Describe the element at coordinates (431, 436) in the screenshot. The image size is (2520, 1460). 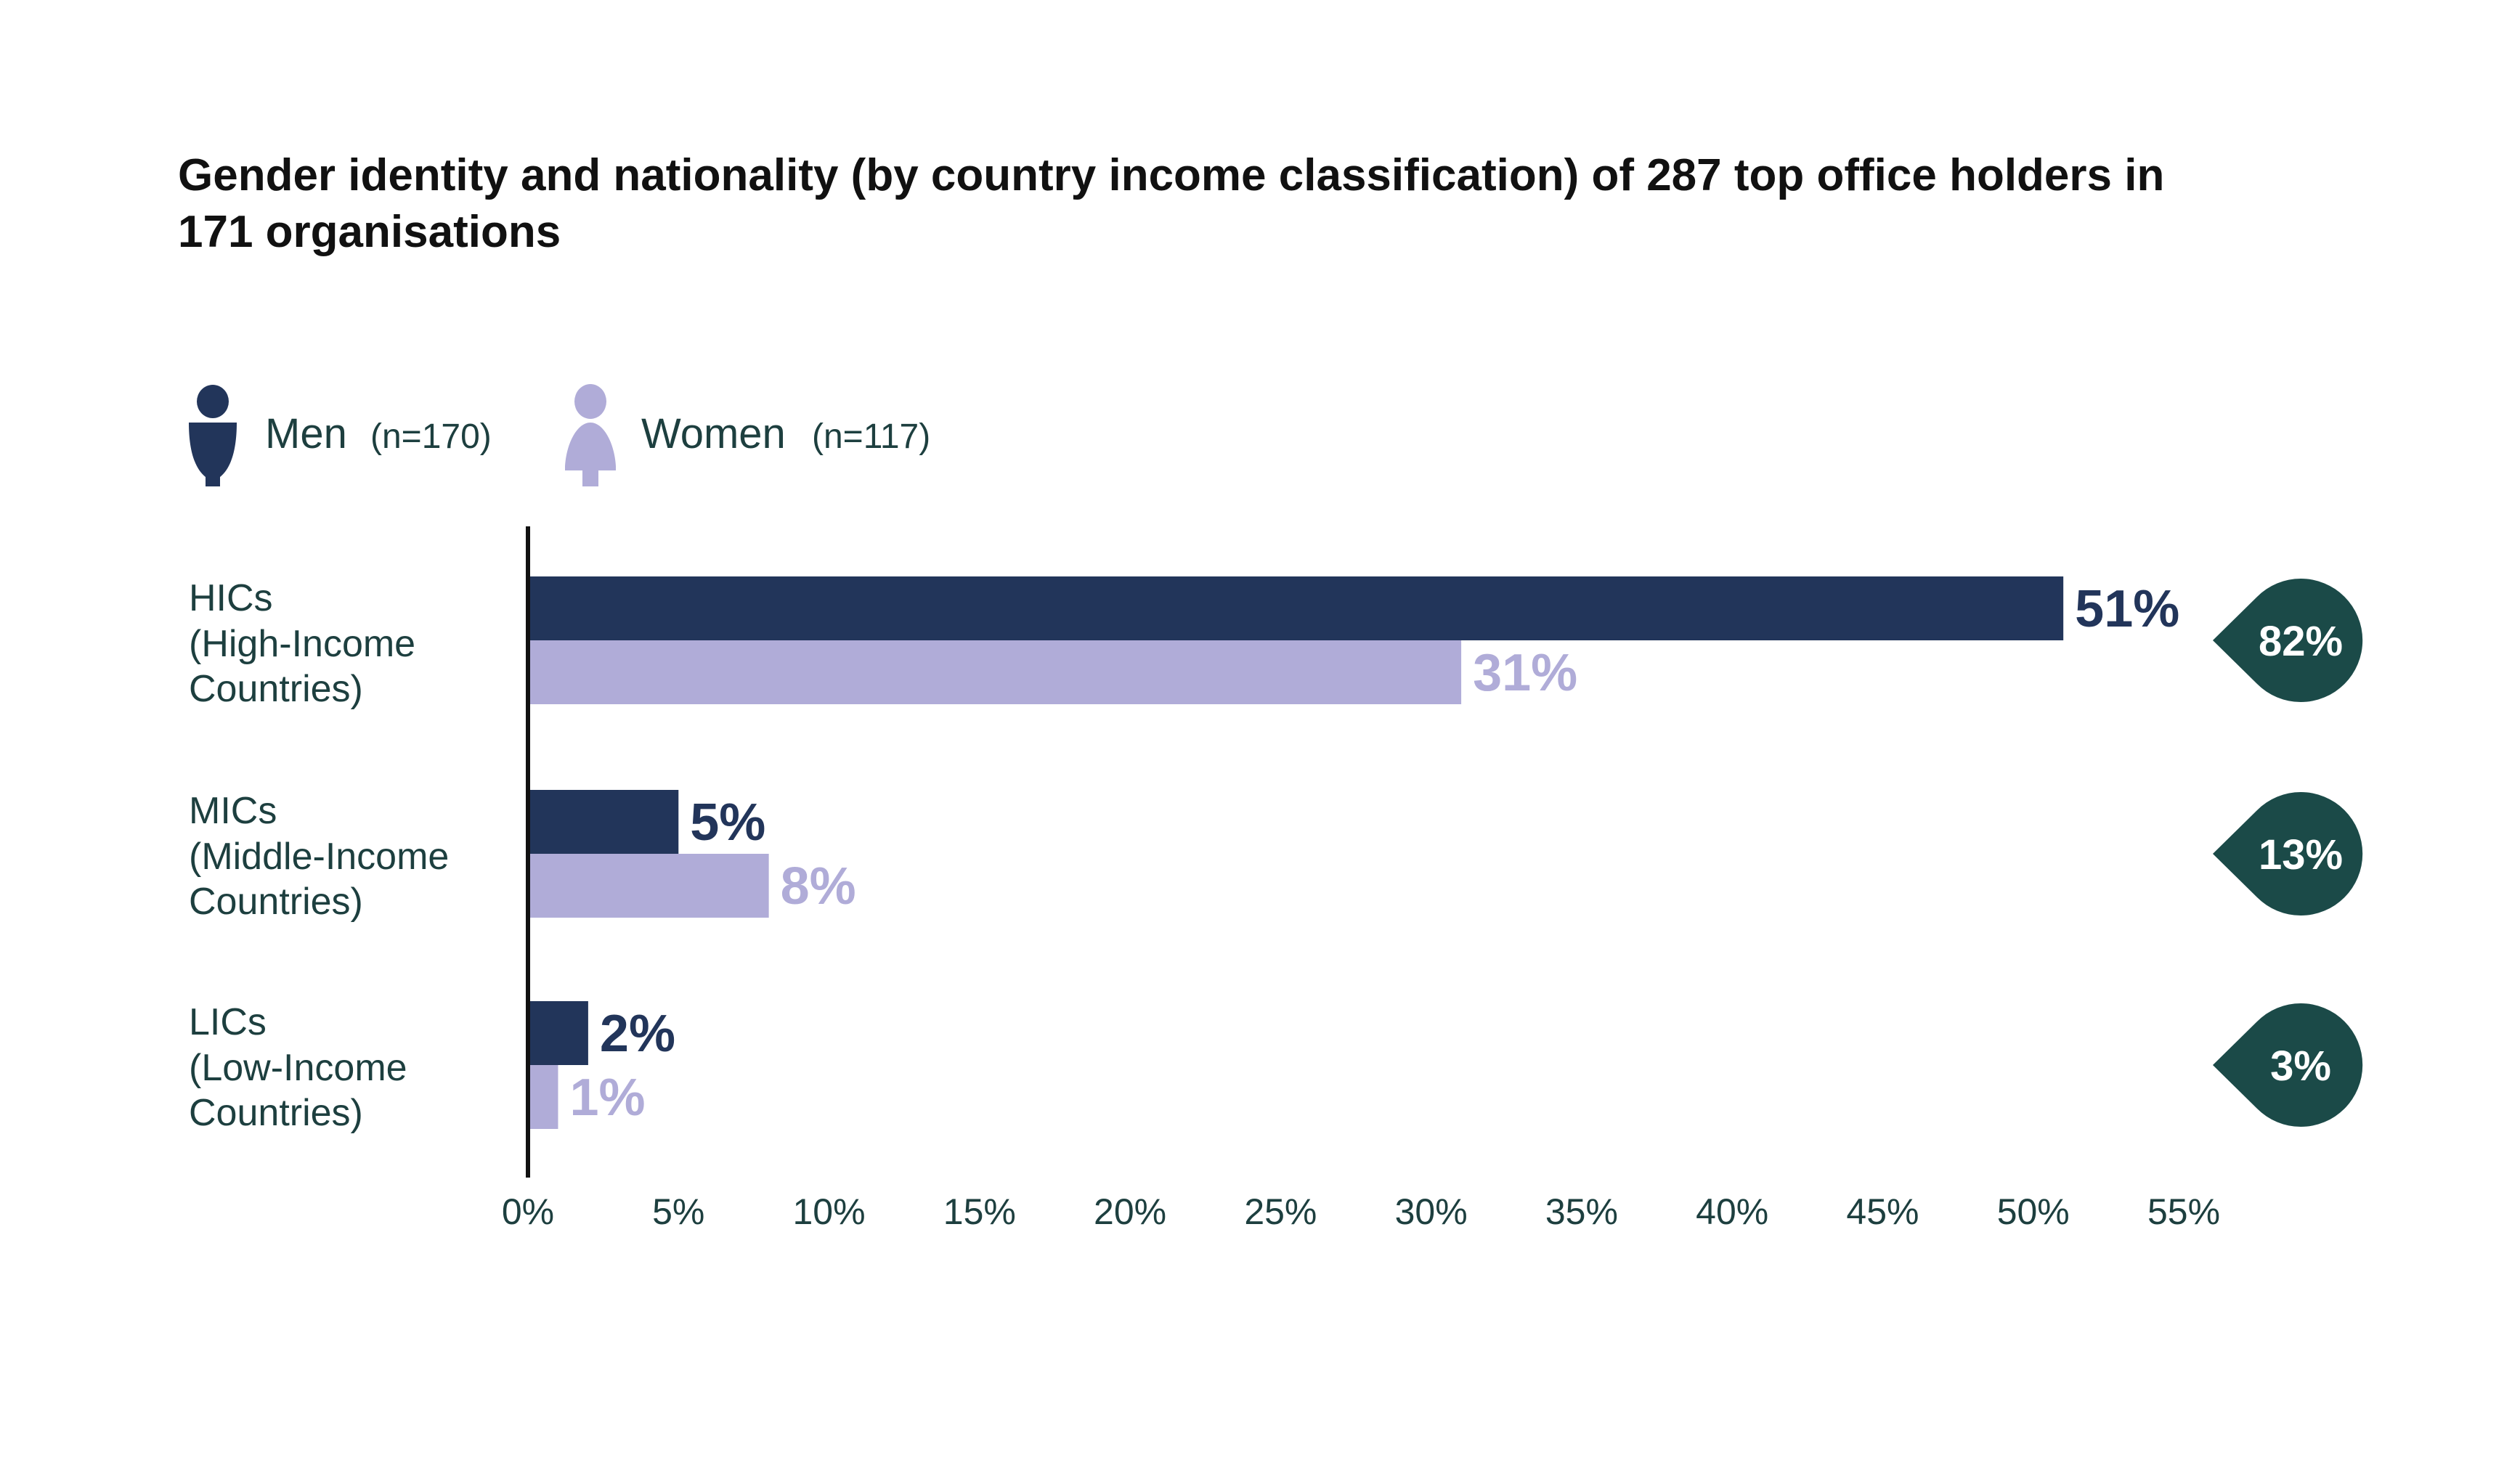
I see `legend-men-n: (n=170)` at that location.